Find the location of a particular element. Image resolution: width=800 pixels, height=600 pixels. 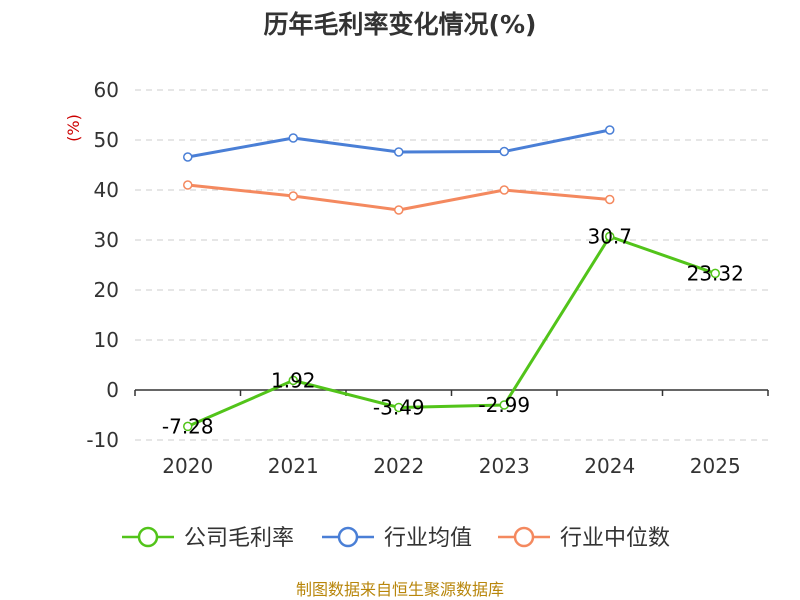

x-tick-label: 2025 is located at coordinates (715, 466).